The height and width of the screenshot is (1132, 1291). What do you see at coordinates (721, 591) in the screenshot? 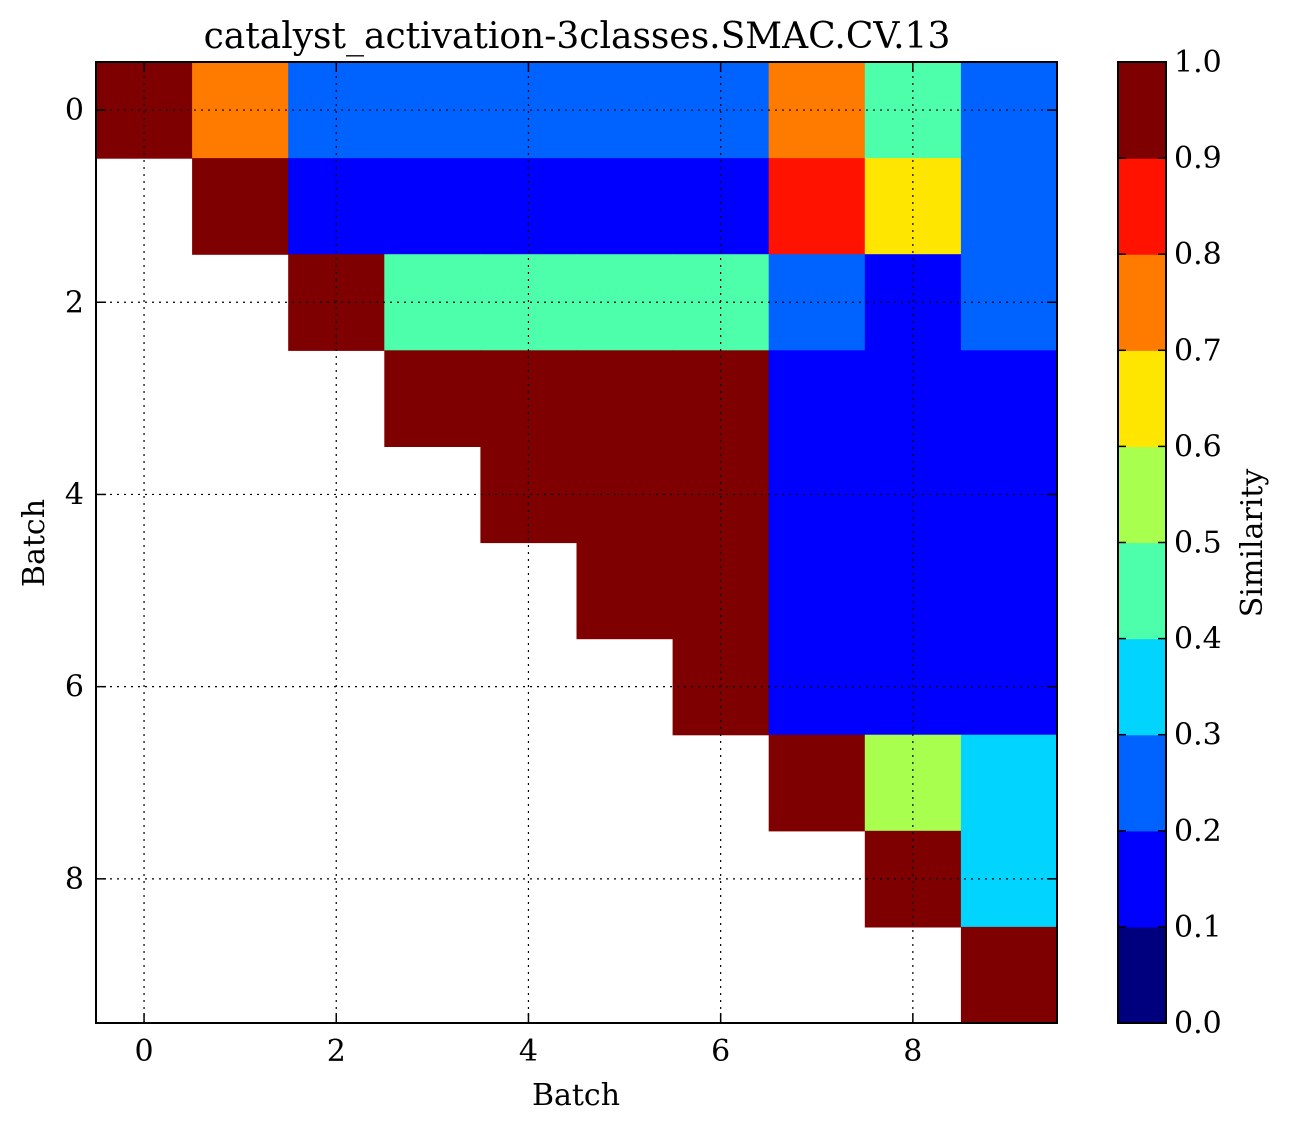
I see `heatmap-cell-r5-c6` at bounding box center [721, 591].